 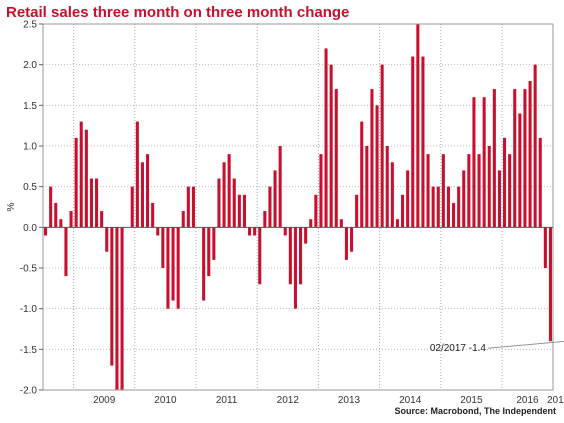 I want to click on source-note: Source: Macrobond, The Independent, so click(x=475, y=411).